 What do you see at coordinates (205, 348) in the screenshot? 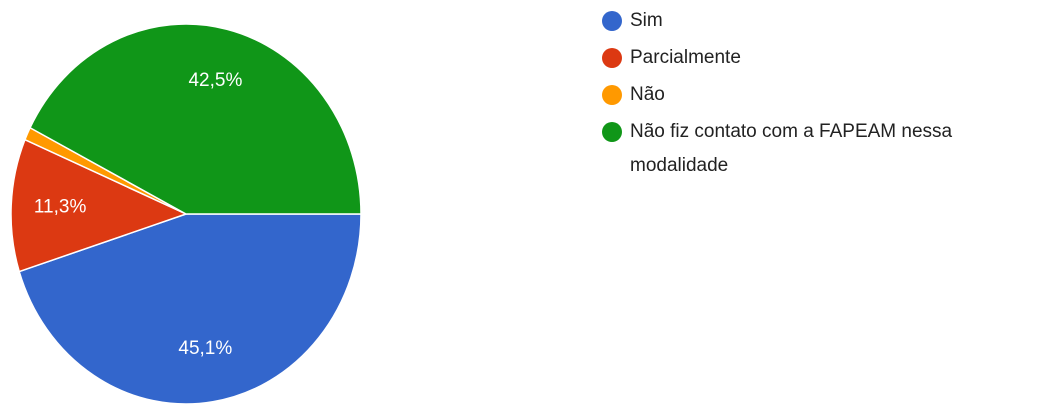
I see `slice-label: 45,1%` at bounding box center [205, 348].